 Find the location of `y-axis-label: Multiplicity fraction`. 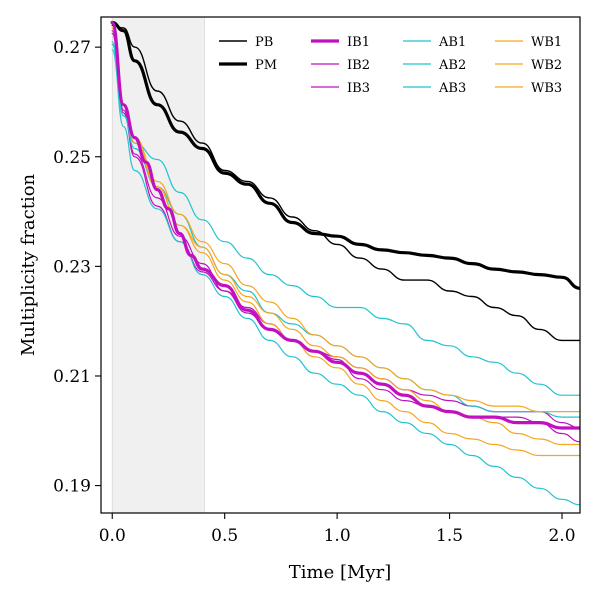

y-axis-label: Multiplicity fraction is located at coordinates (28, 264).